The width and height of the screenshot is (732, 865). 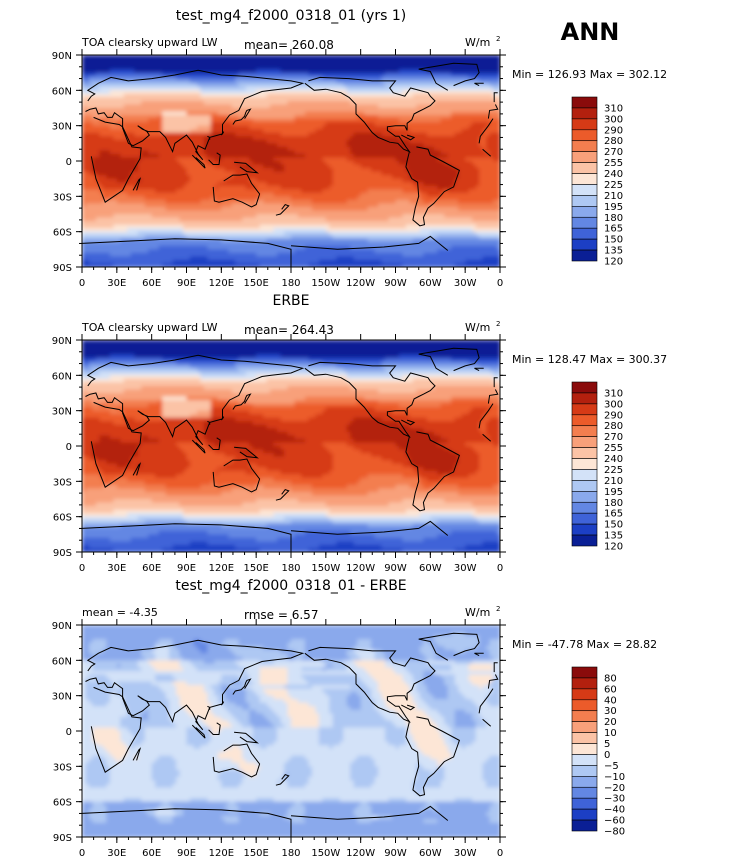 What do you see at coordinates (613, 163) in the screenshot?
I see `colorbar-level-label: 255` at bounding box center [613, 163].